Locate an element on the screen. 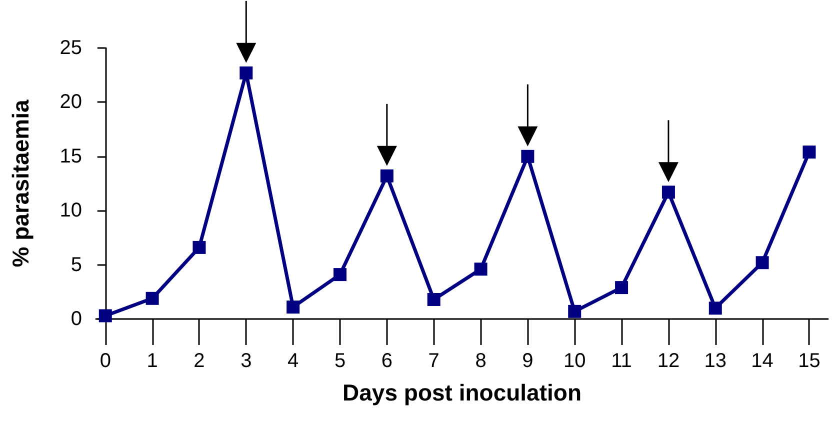 This screenshot has width=832, height=427. y-tick-label: 0 is located at coordinates (76, 319).